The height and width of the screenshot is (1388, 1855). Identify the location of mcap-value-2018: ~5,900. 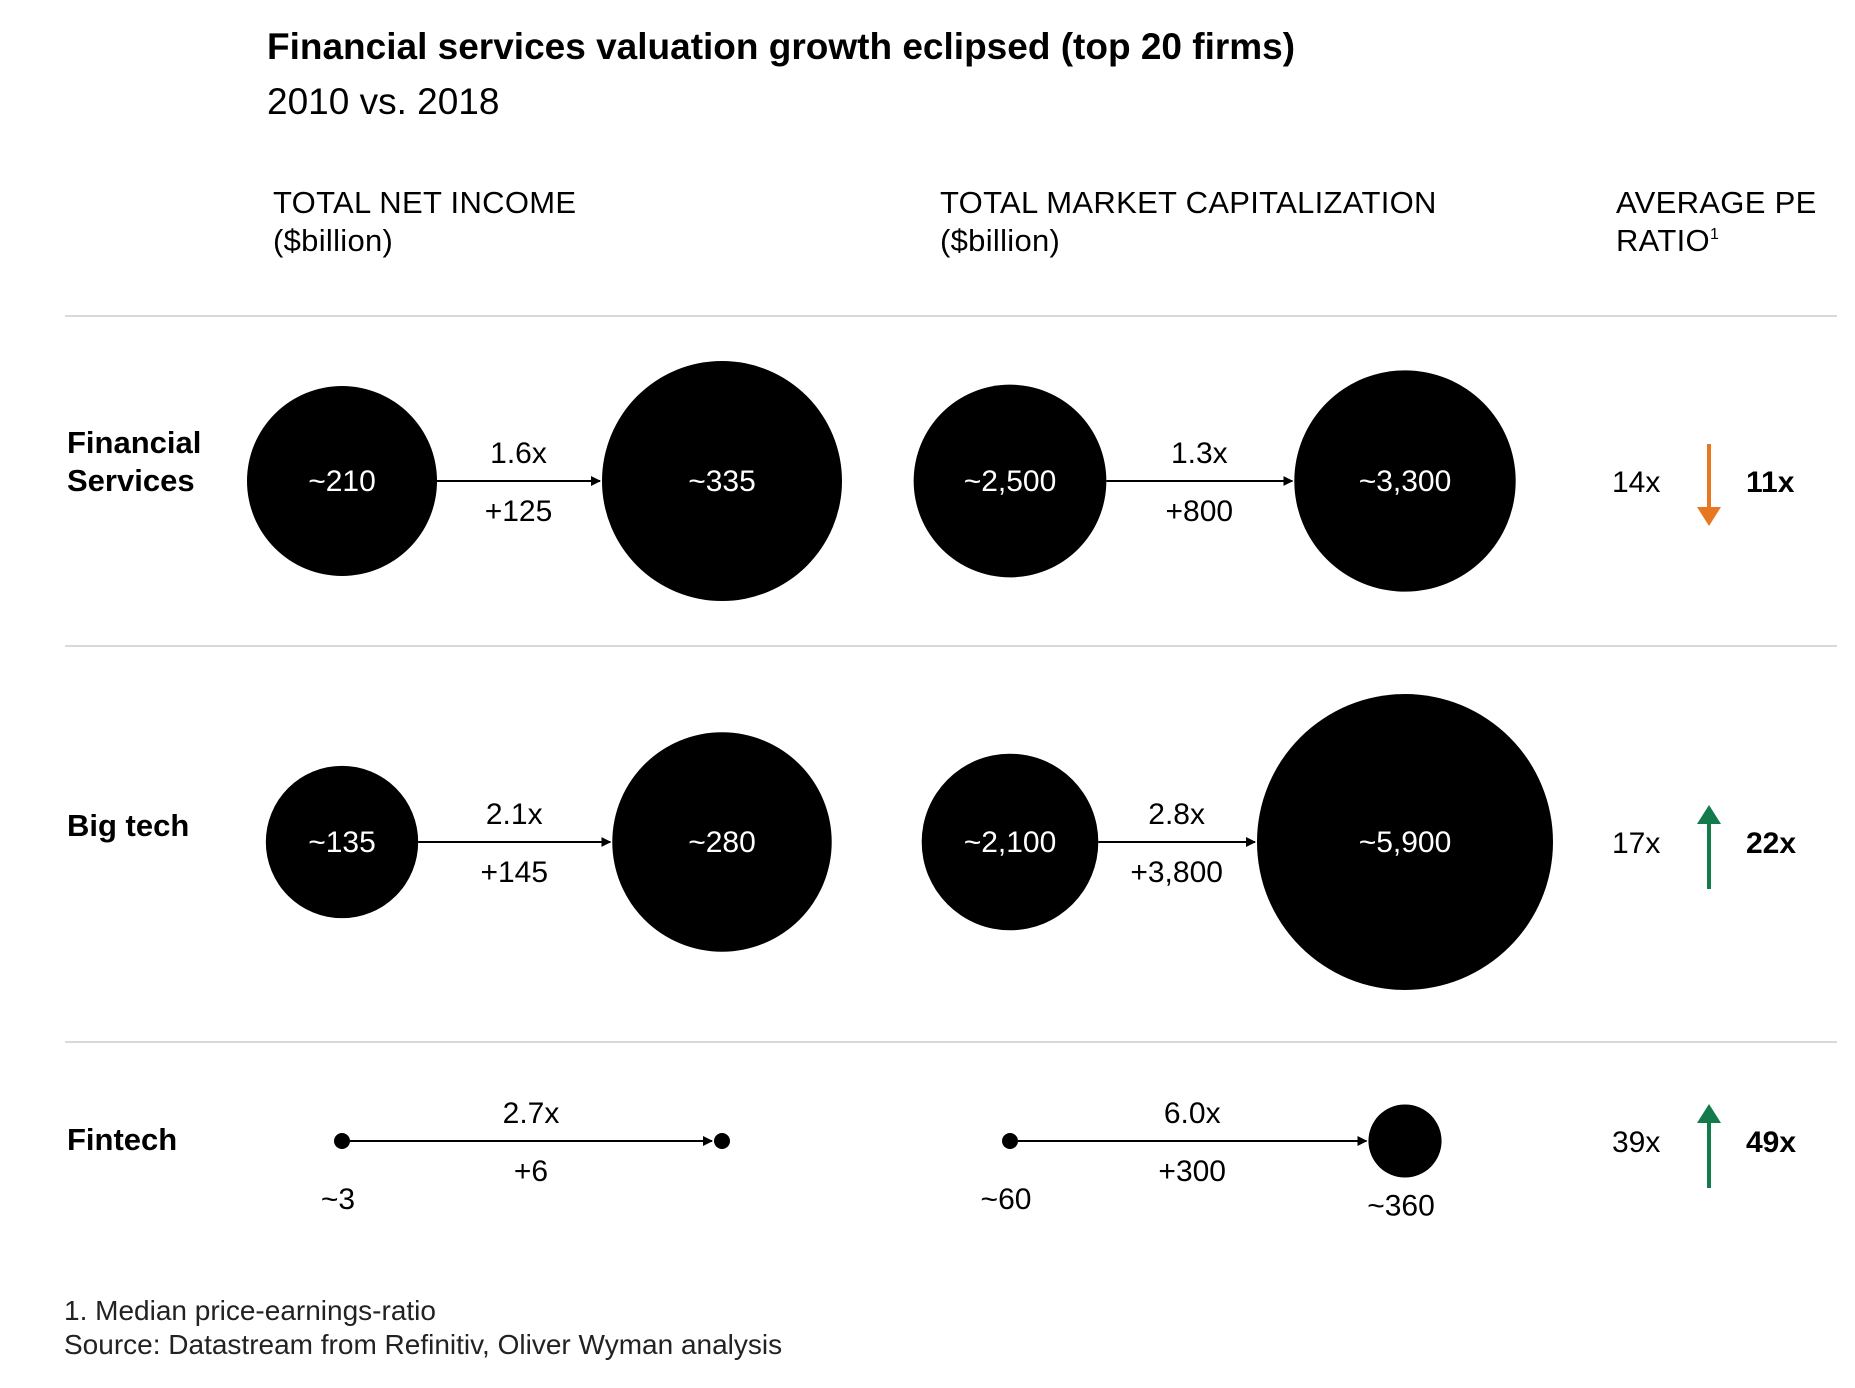
(1405, 842).